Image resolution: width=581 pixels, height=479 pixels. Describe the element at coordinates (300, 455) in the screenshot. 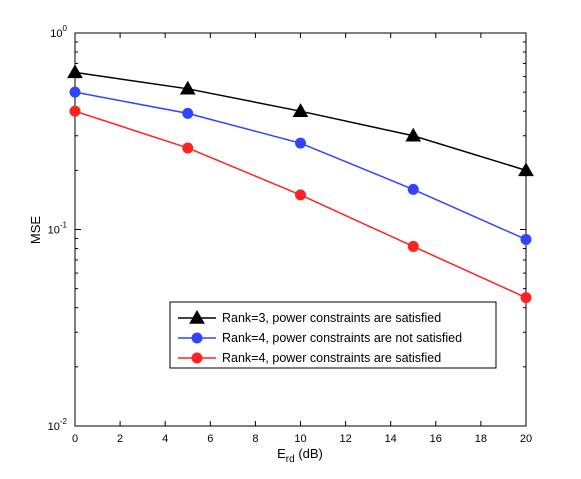

I see `x-axis-title: Erd (dB)` at that location.